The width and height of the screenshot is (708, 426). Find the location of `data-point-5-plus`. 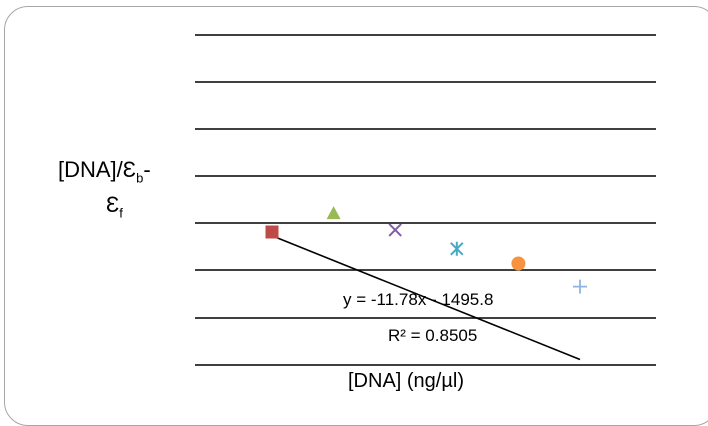

data-point-5-plus is located at coordinates (580, 286).